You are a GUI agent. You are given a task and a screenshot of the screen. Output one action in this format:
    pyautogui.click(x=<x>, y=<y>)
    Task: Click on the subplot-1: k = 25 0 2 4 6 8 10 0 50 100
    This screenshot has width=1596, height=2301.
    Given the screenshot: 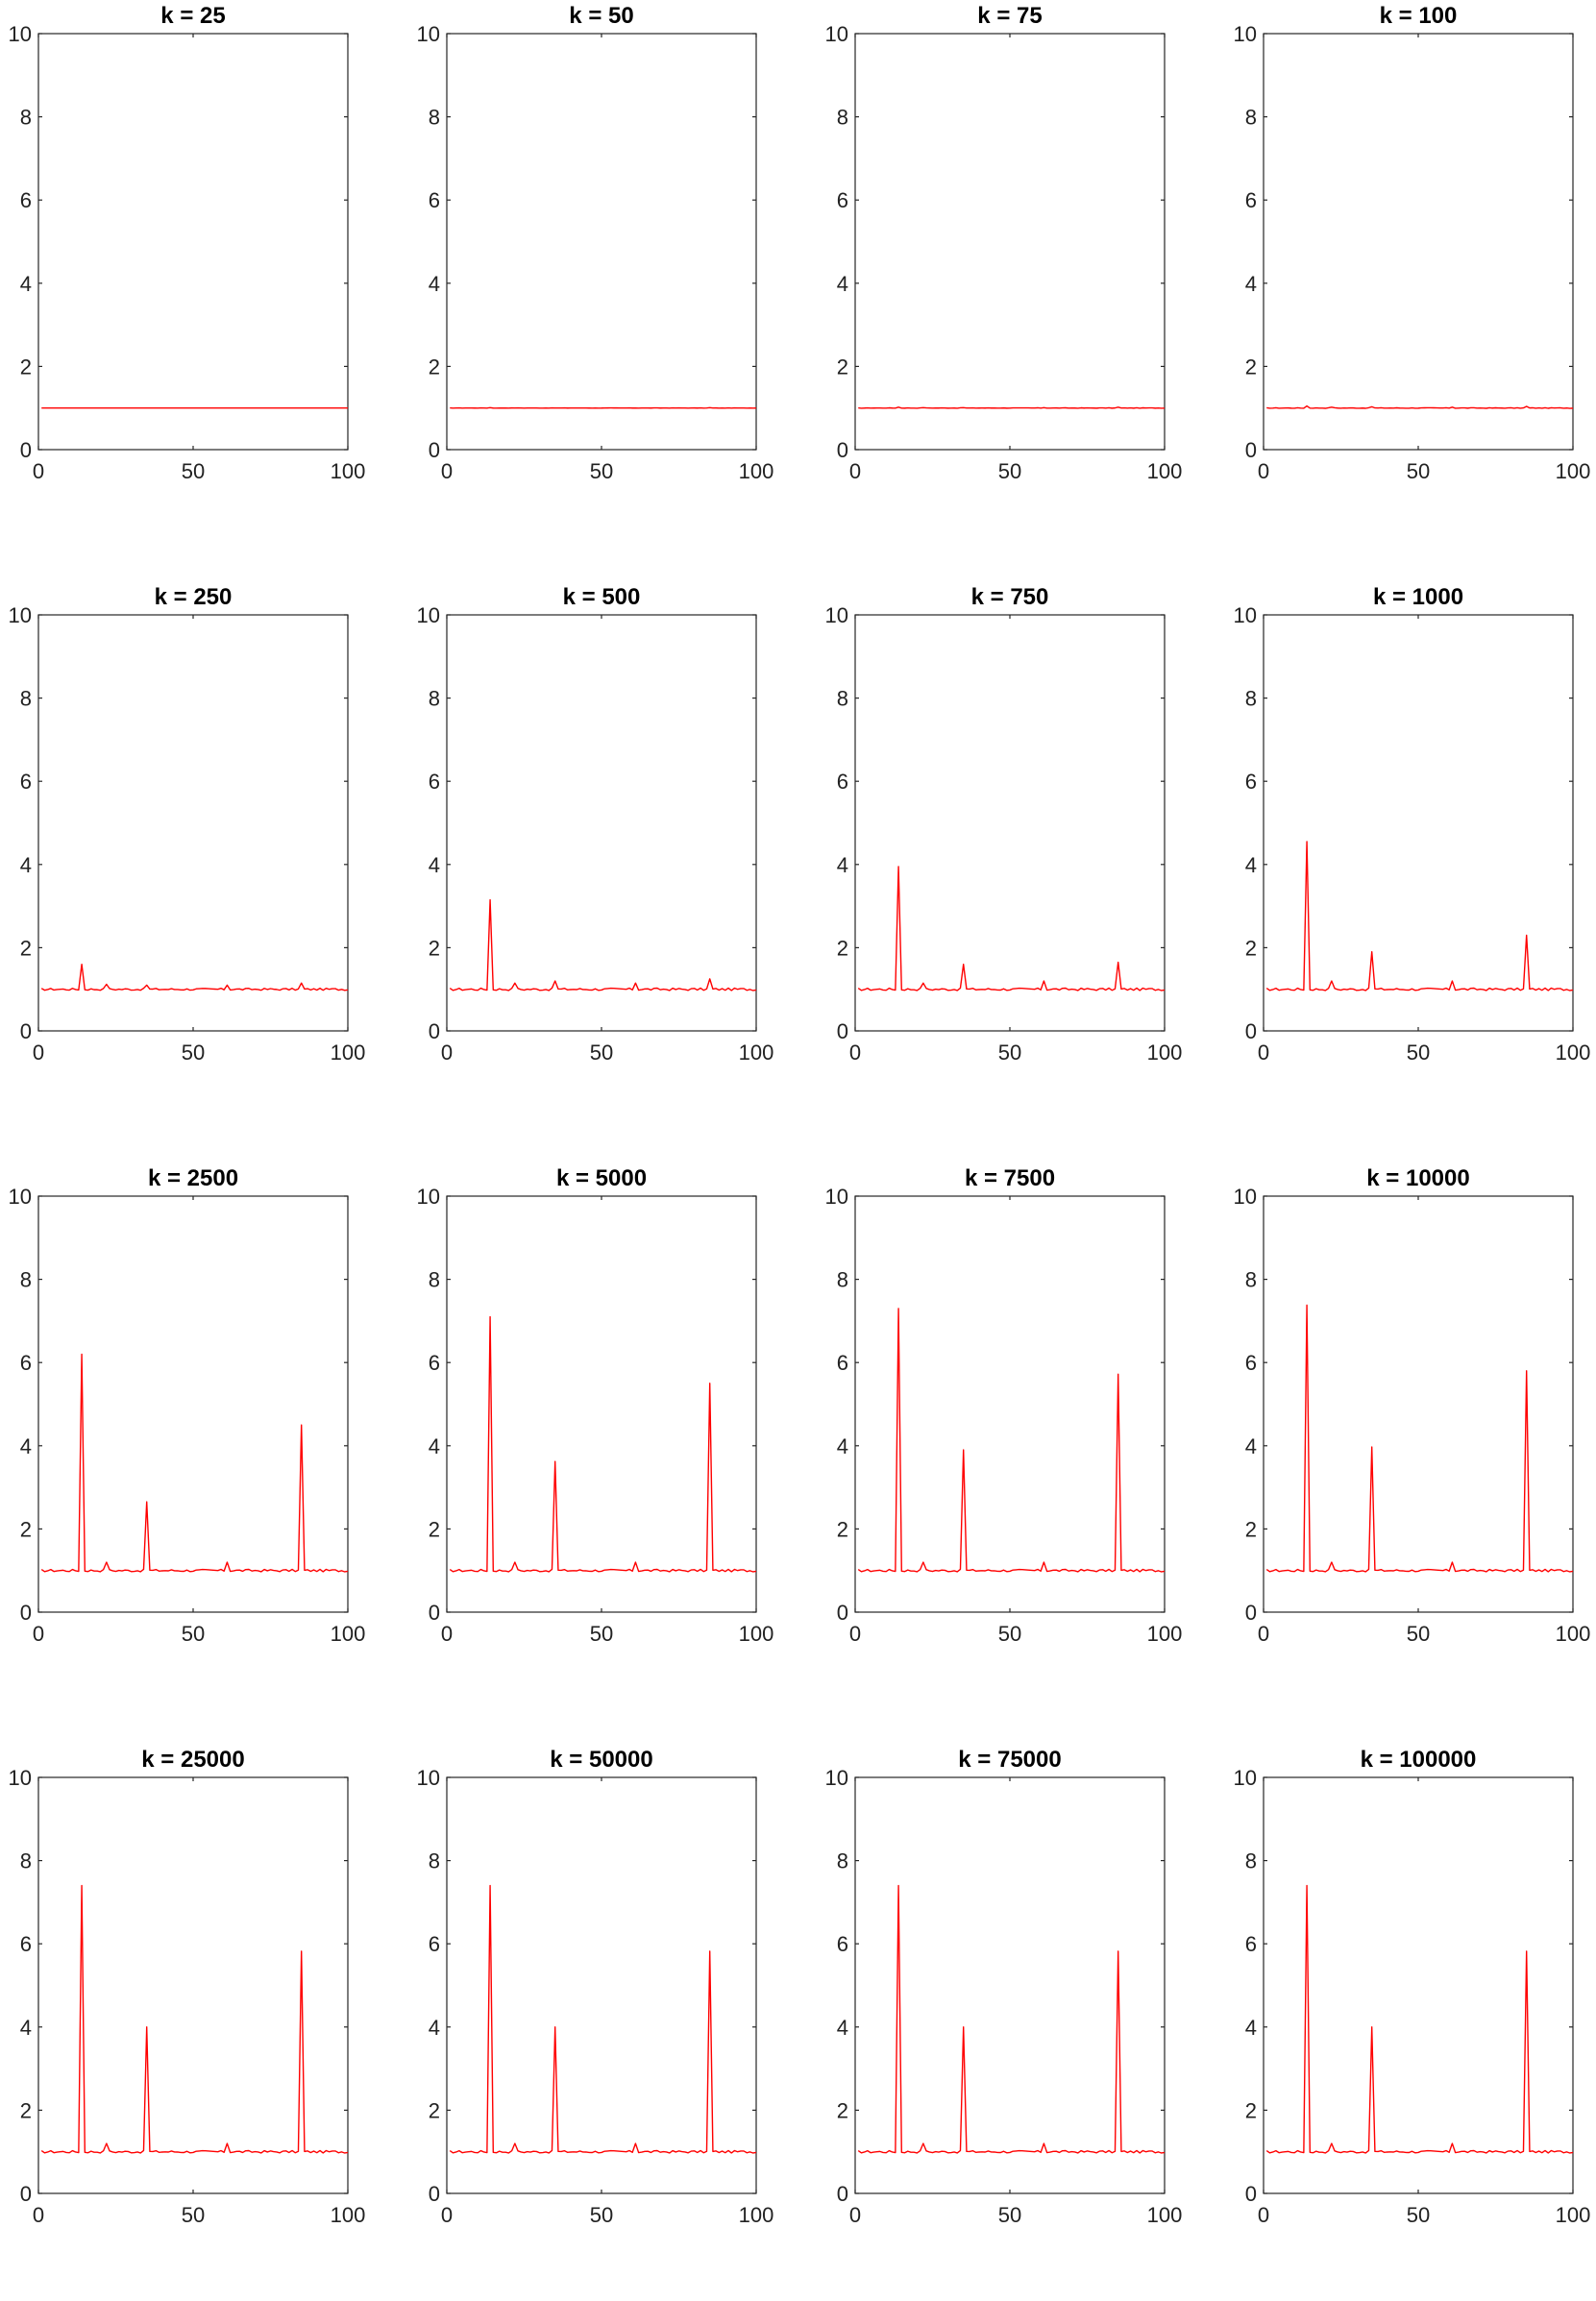 What is the action you would take?
    pyautogui.click(x=202, y=278)
    